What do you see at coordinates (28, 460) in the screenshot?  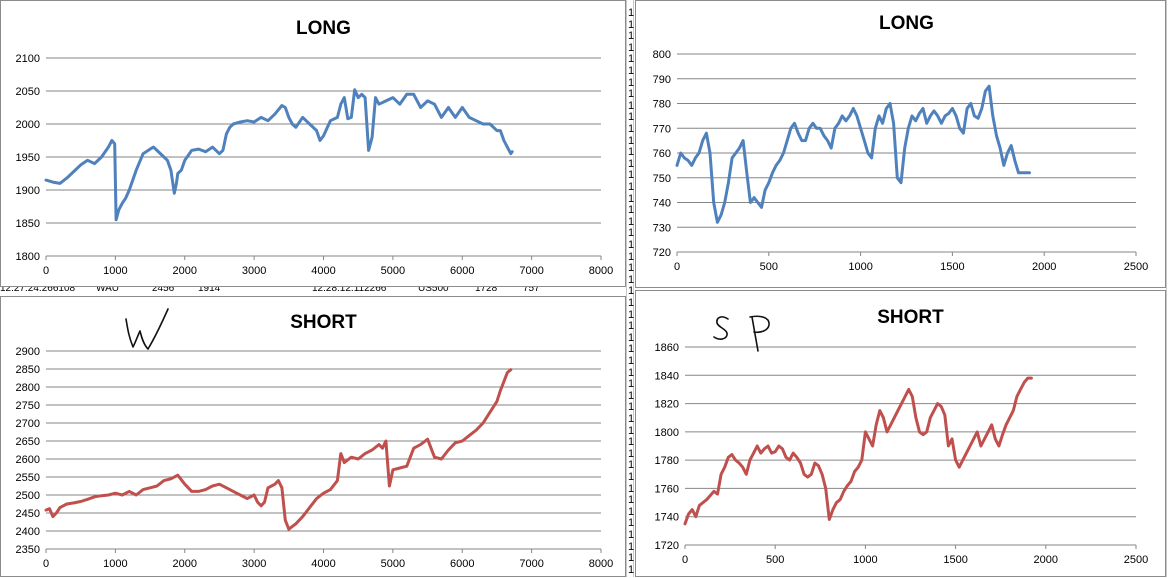 I see `y-tick-label: 2600` at bounding box center [28, 460].